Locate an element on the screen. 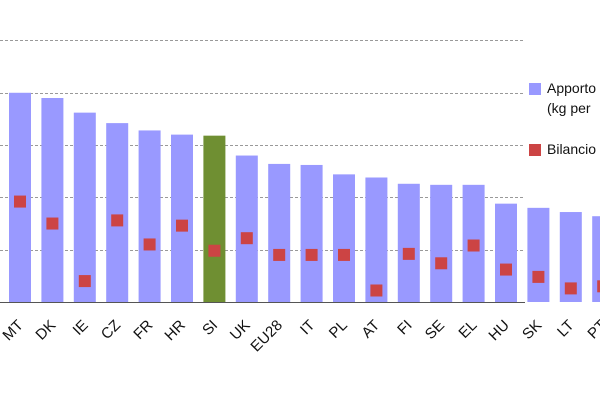  x-tick-lt: LT is located at coordinates (566, 329).